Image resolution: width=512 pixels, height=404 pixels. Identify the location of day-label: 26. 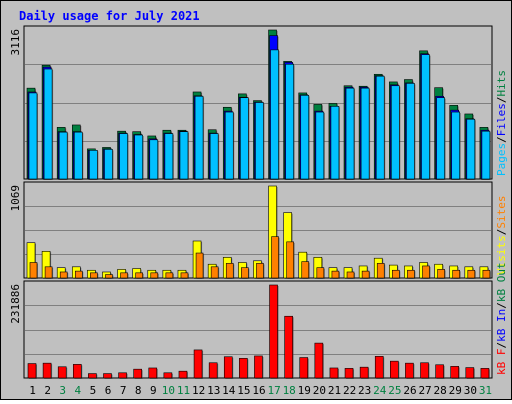
(409, 390).